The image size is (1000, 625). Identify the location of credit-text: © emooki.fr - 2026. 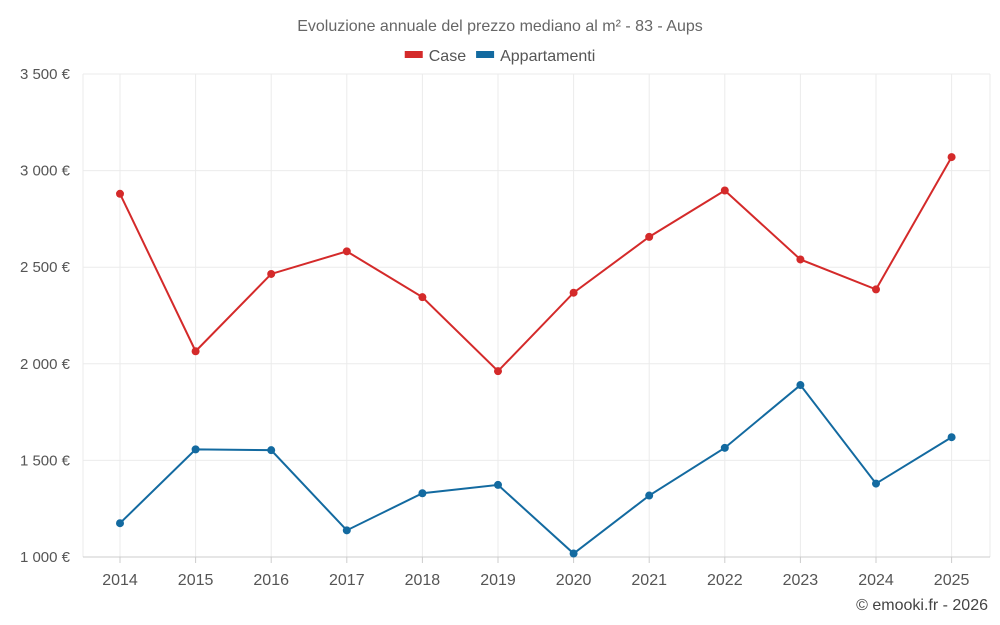
(922, 605).